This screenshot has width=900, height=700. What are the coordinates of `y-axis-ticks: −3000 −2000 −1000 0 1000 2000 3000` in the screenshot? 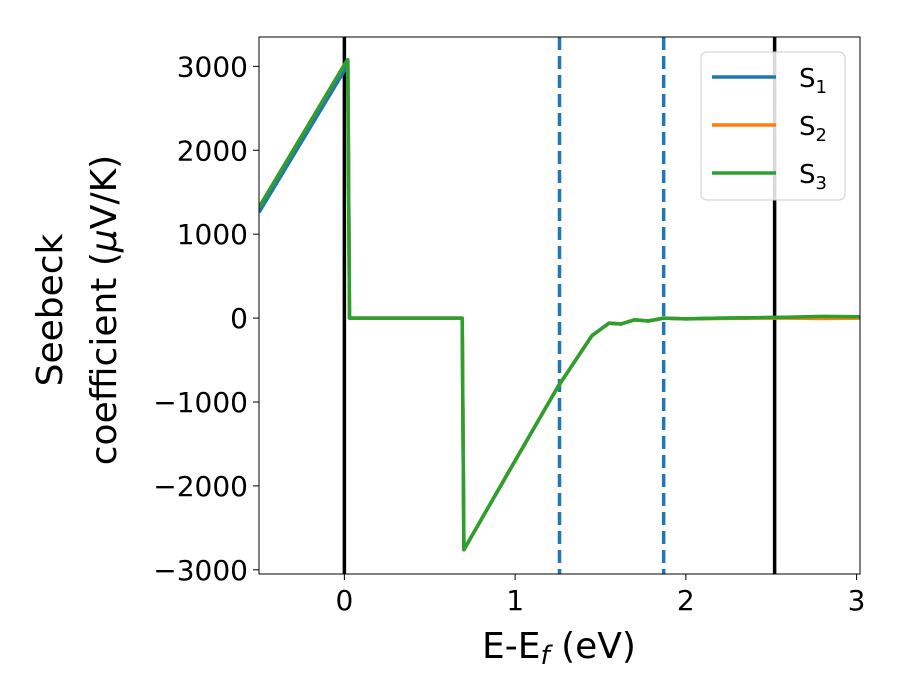 It's located at (206, 318).